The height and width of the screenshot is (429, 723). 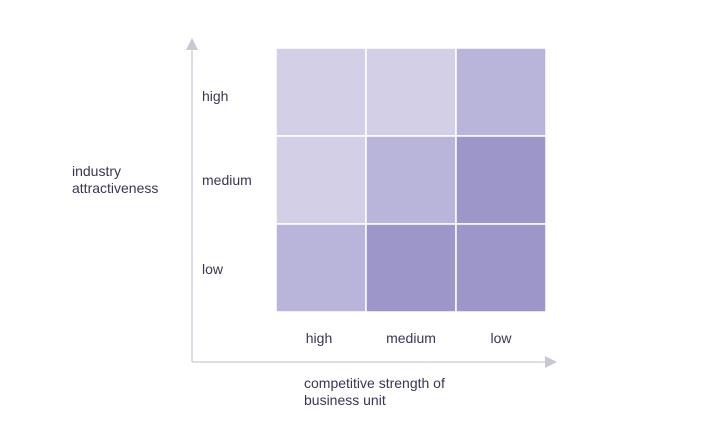 What do you see at coordinates (97, 171) in the screenshot?
I see `y-axis-title-line1: industry` at bounding box center [97, 171].